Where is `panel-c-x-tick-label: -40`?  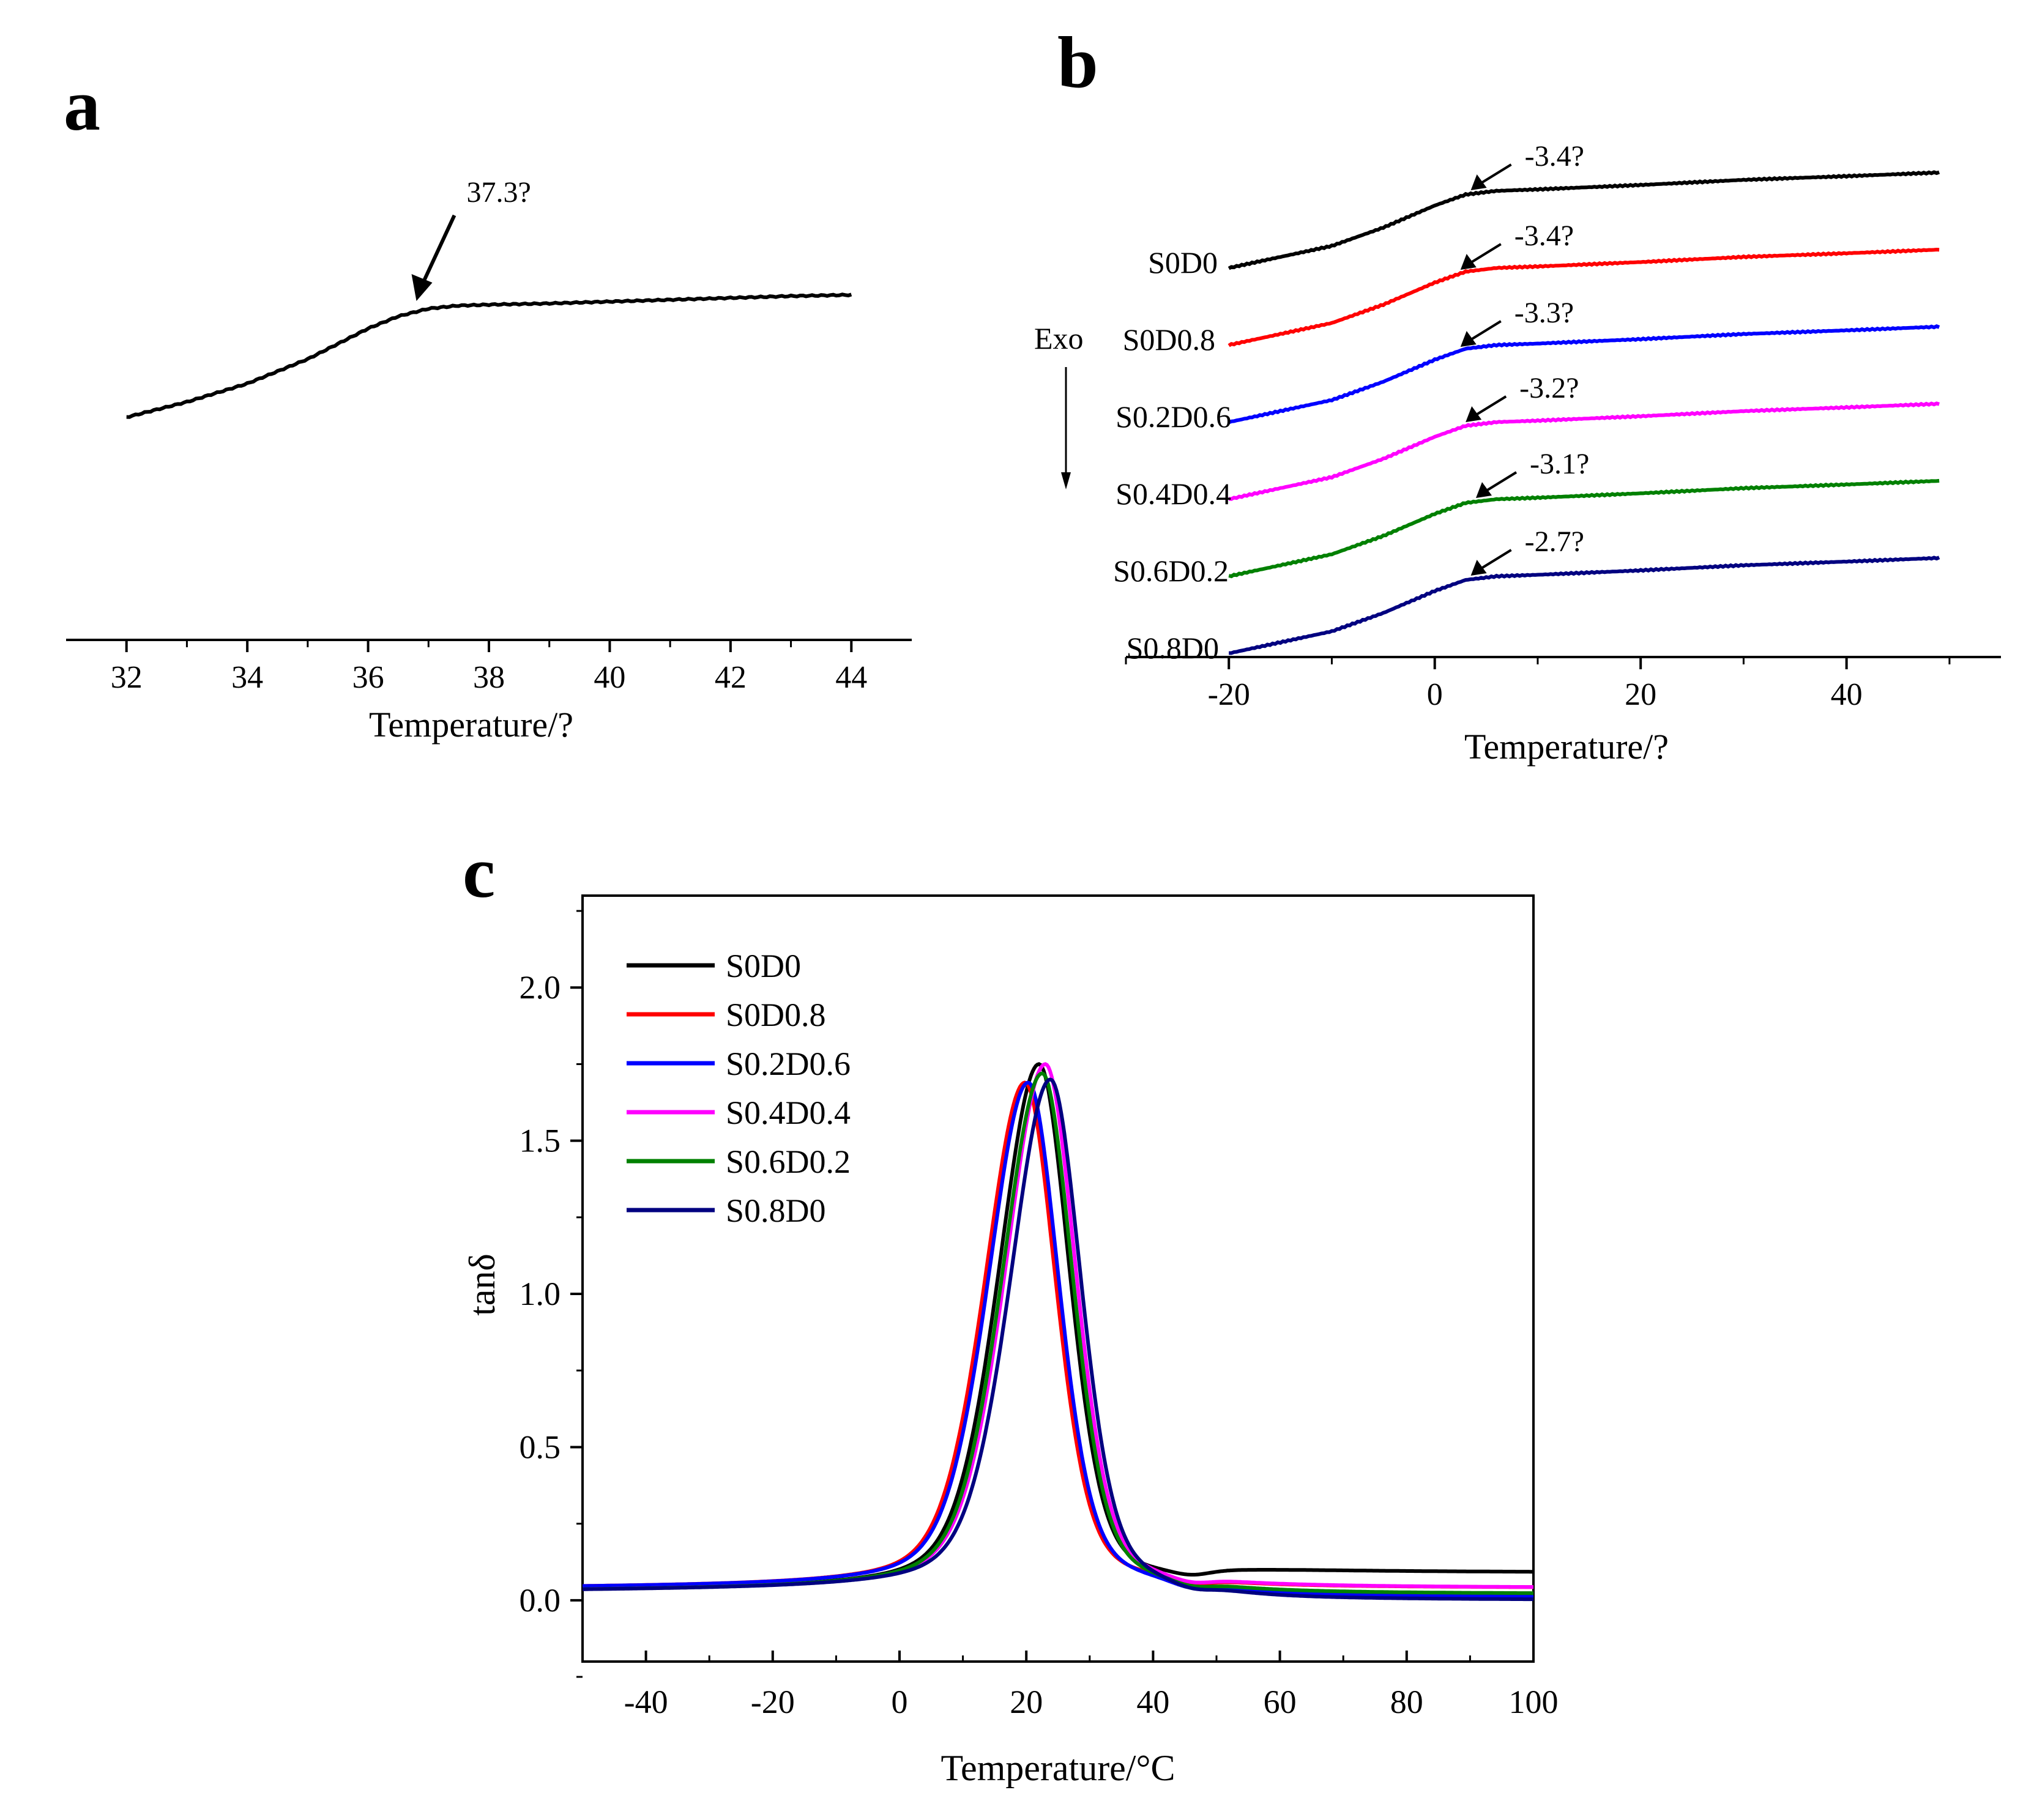
panel-c-x-tick-label: -40 is located at coordinates (646, 1702).